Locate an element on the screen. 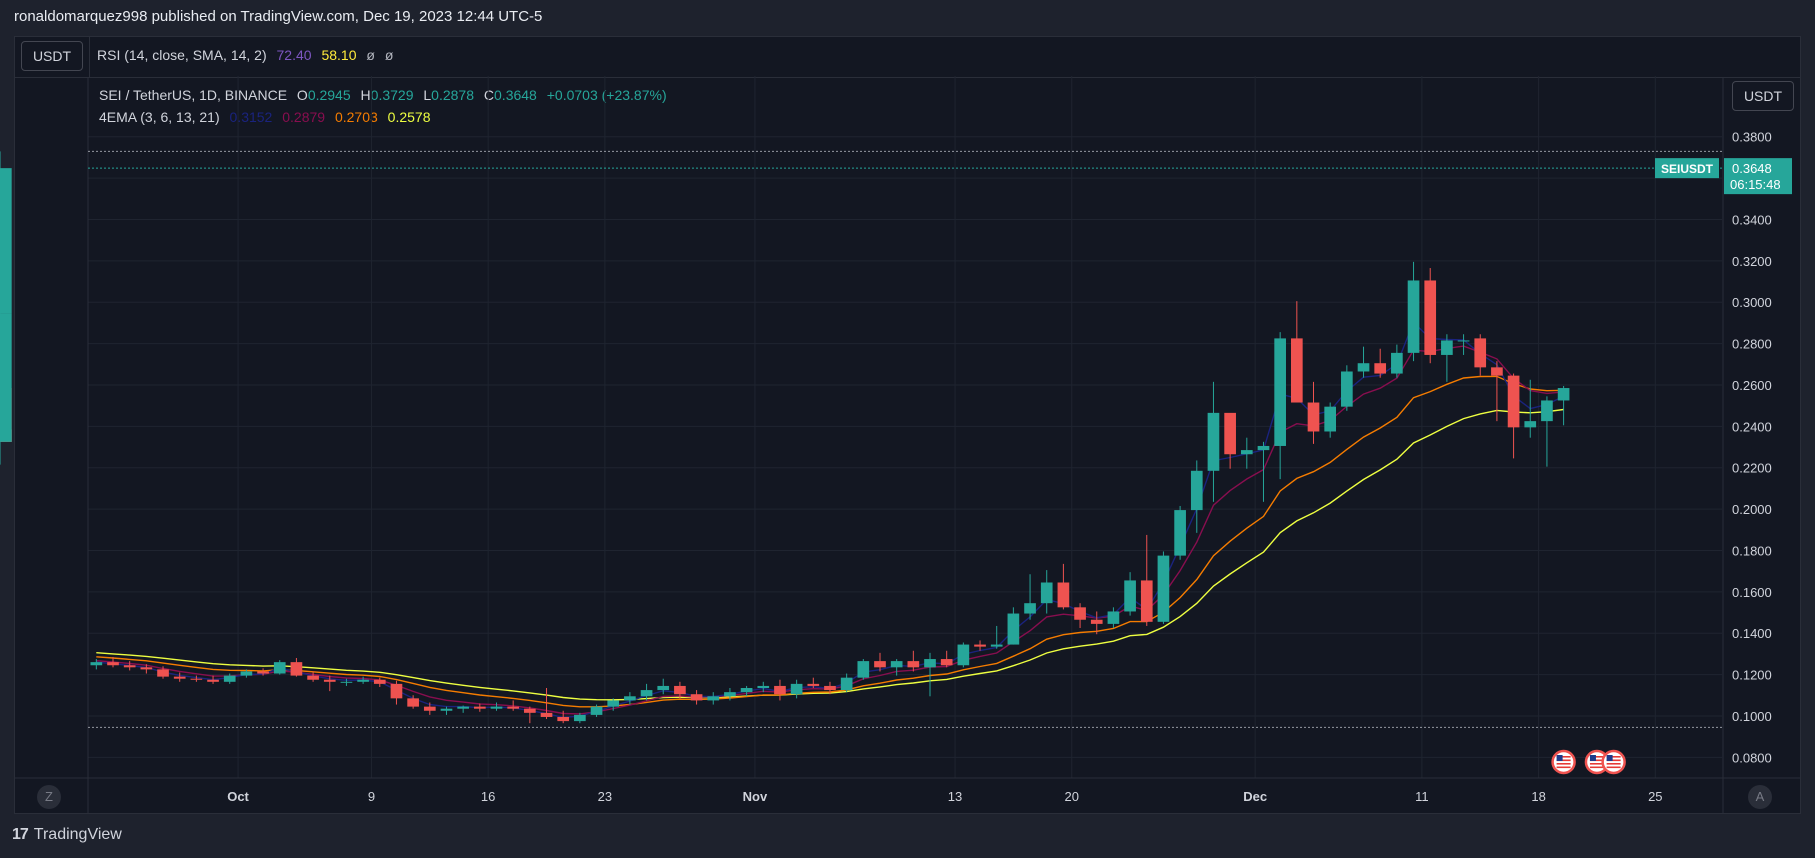  ema-value-3: 0.3152 is located at coordinates (251, 117).